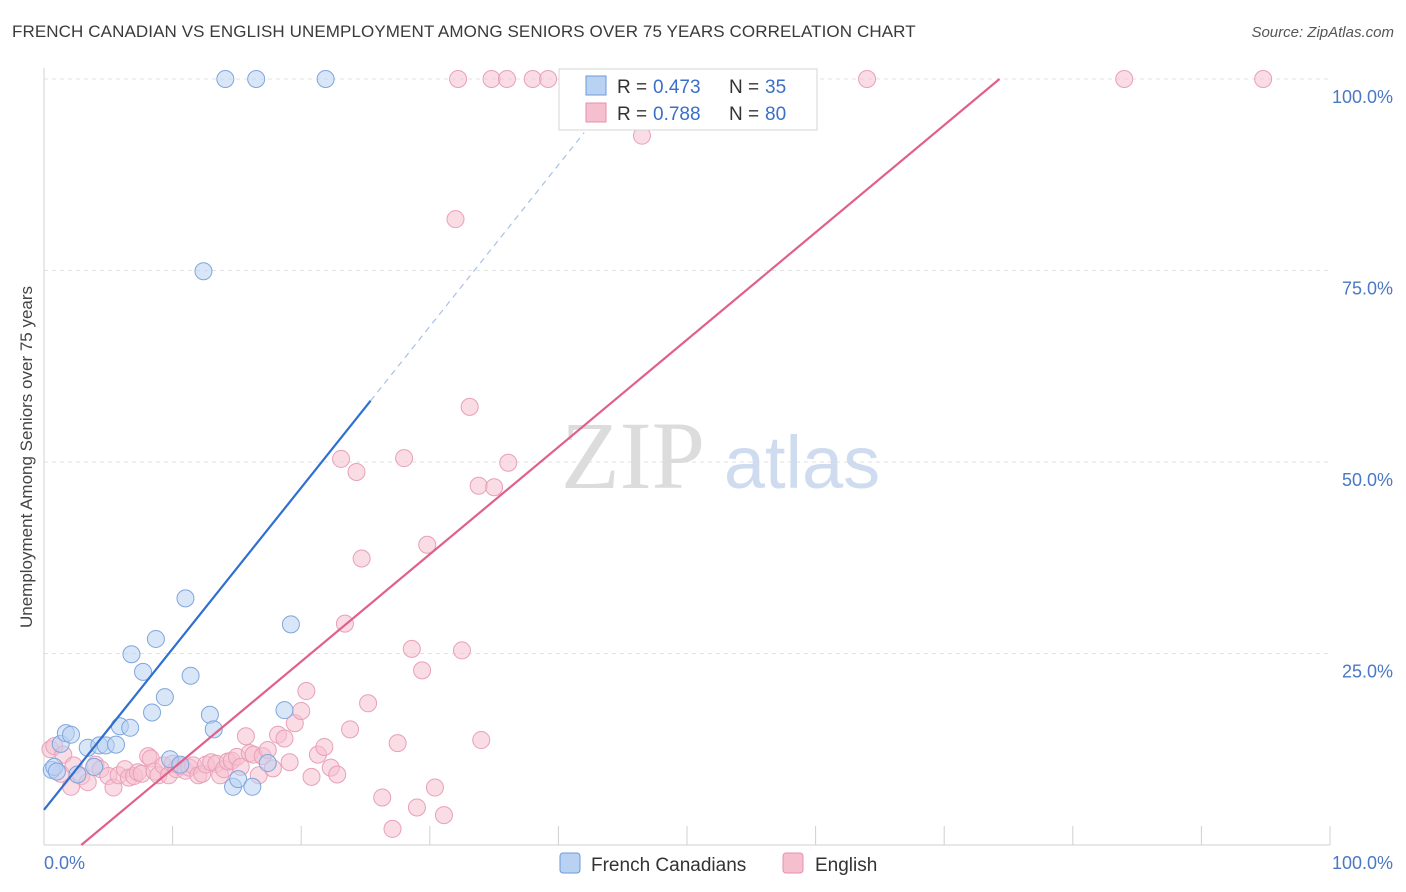  What do you see at coordinates (677, 87) in the screenshot?
I see `legend-r-value-1: 0.473` at bounding box center [677, 87].